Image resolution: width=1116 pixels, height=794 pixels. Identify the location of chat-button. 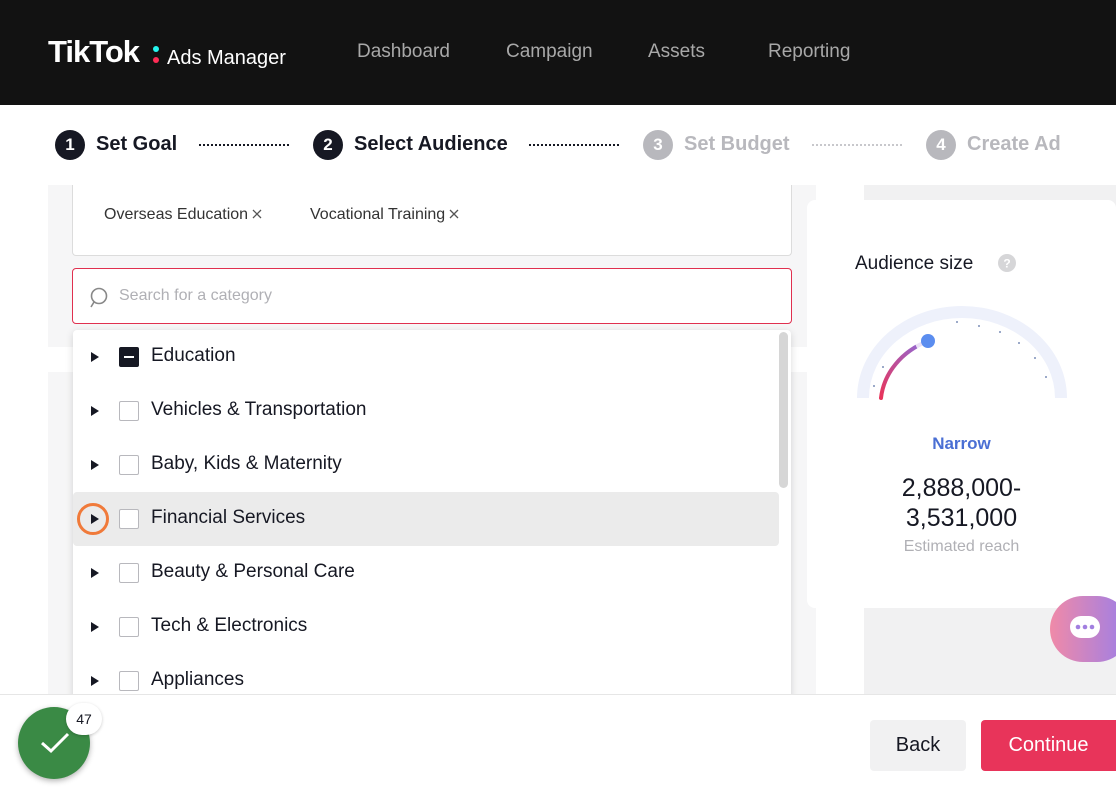
(1083, 629).